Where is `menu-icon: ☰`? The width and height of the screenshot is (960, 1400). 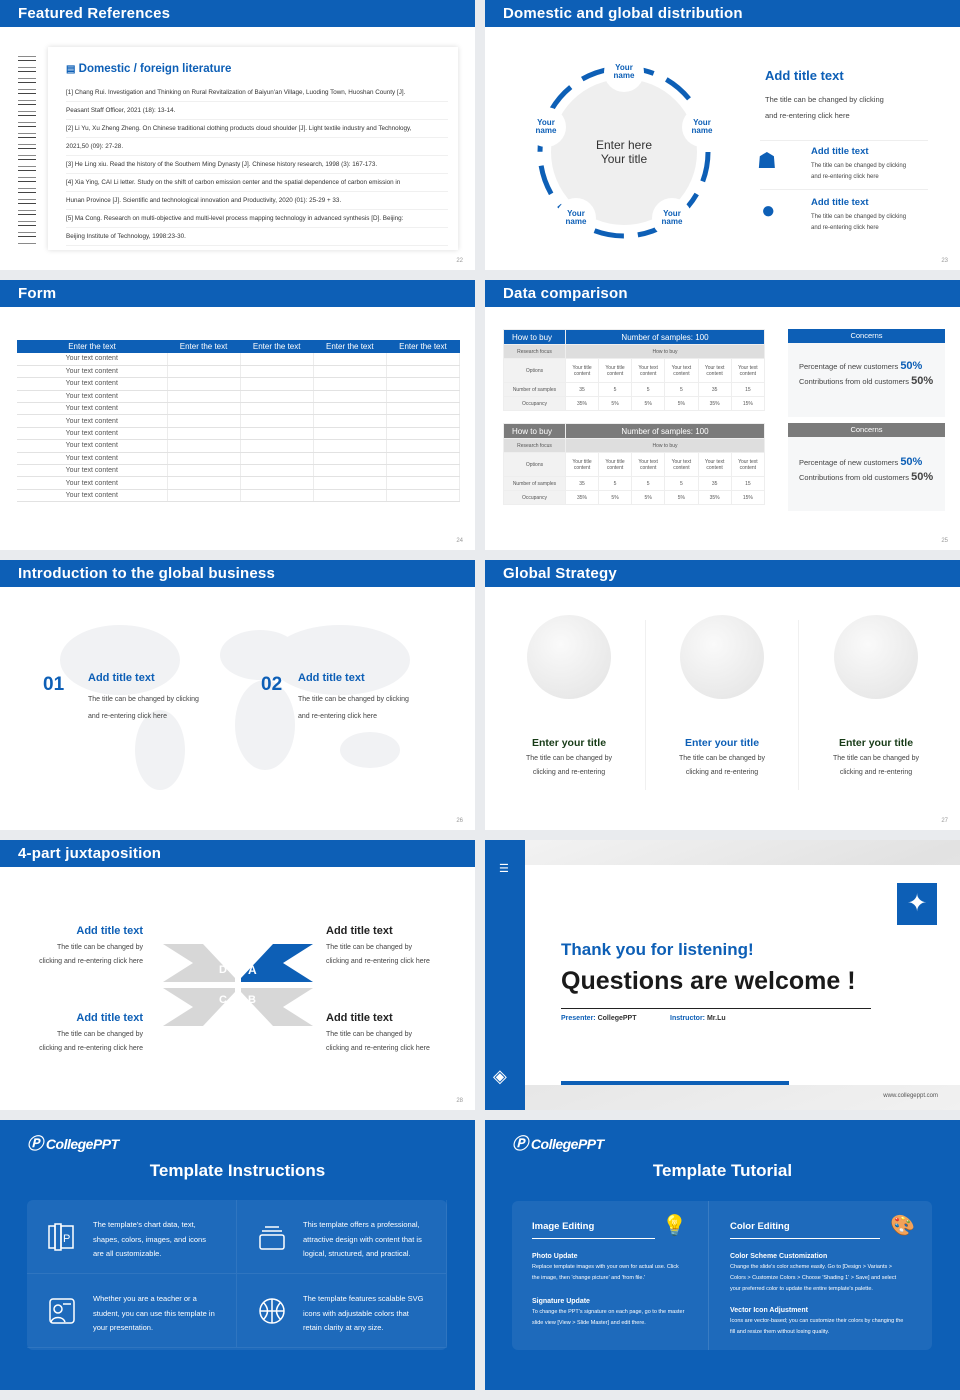 menu-icon: ☰ is located at coordinates (504, 869).